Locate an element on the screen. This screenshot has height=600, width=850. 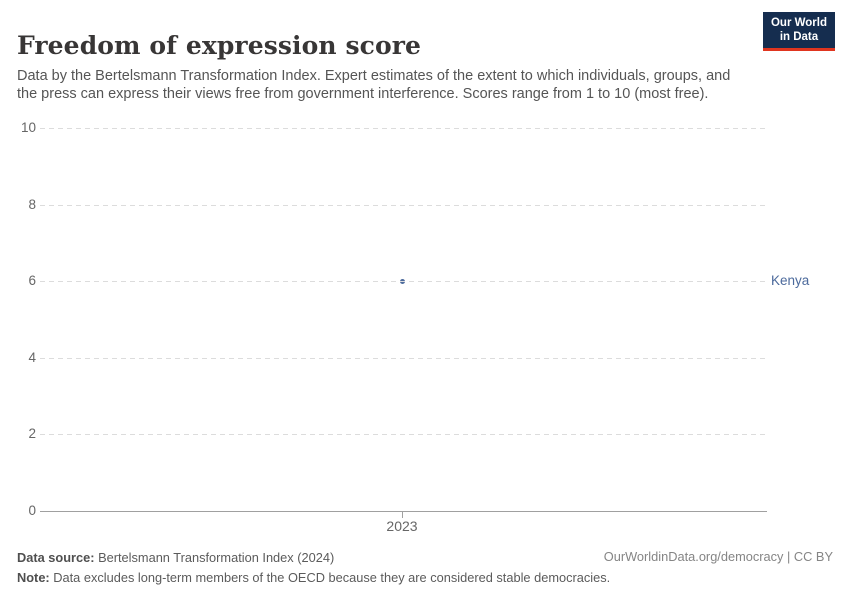
y-axis-tick-label: 2 is located at coordinates (32, 434).